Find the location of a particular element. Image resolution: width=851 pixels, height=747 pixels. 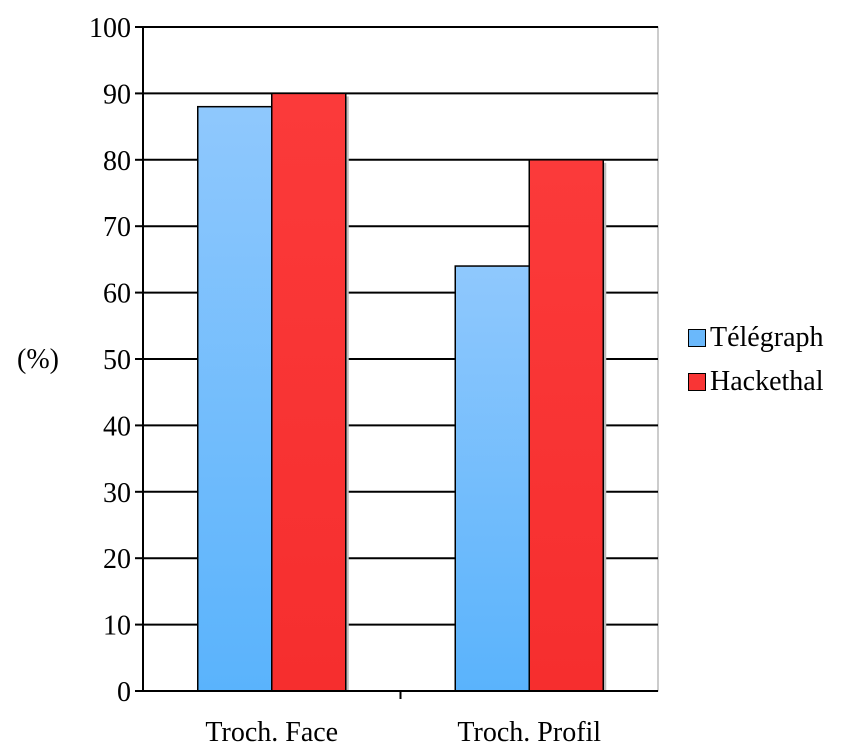

y-tick-label: 0 is located at coordinates (124, 692).